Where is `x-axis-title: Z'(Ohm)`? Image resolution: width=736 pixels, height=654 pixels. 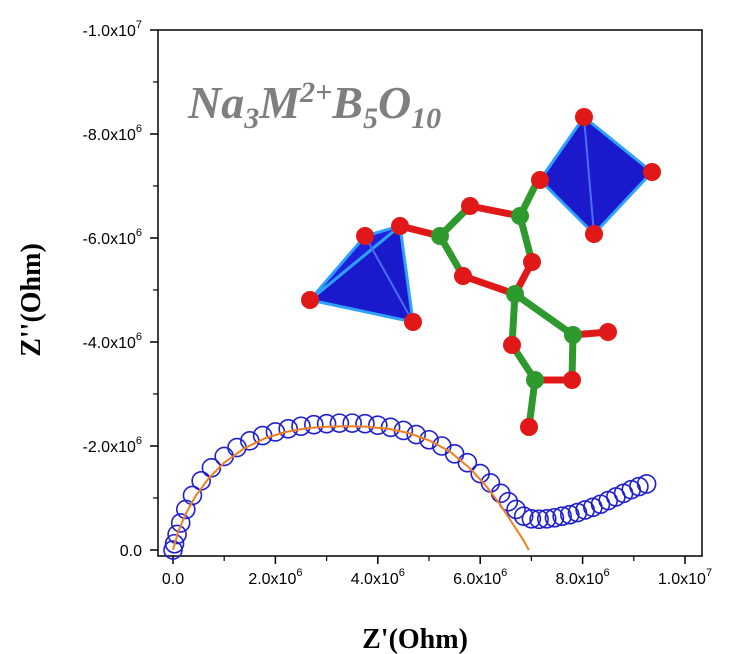 x-axis-title: Z'(Ohm) is located at coordinates (415, 639).